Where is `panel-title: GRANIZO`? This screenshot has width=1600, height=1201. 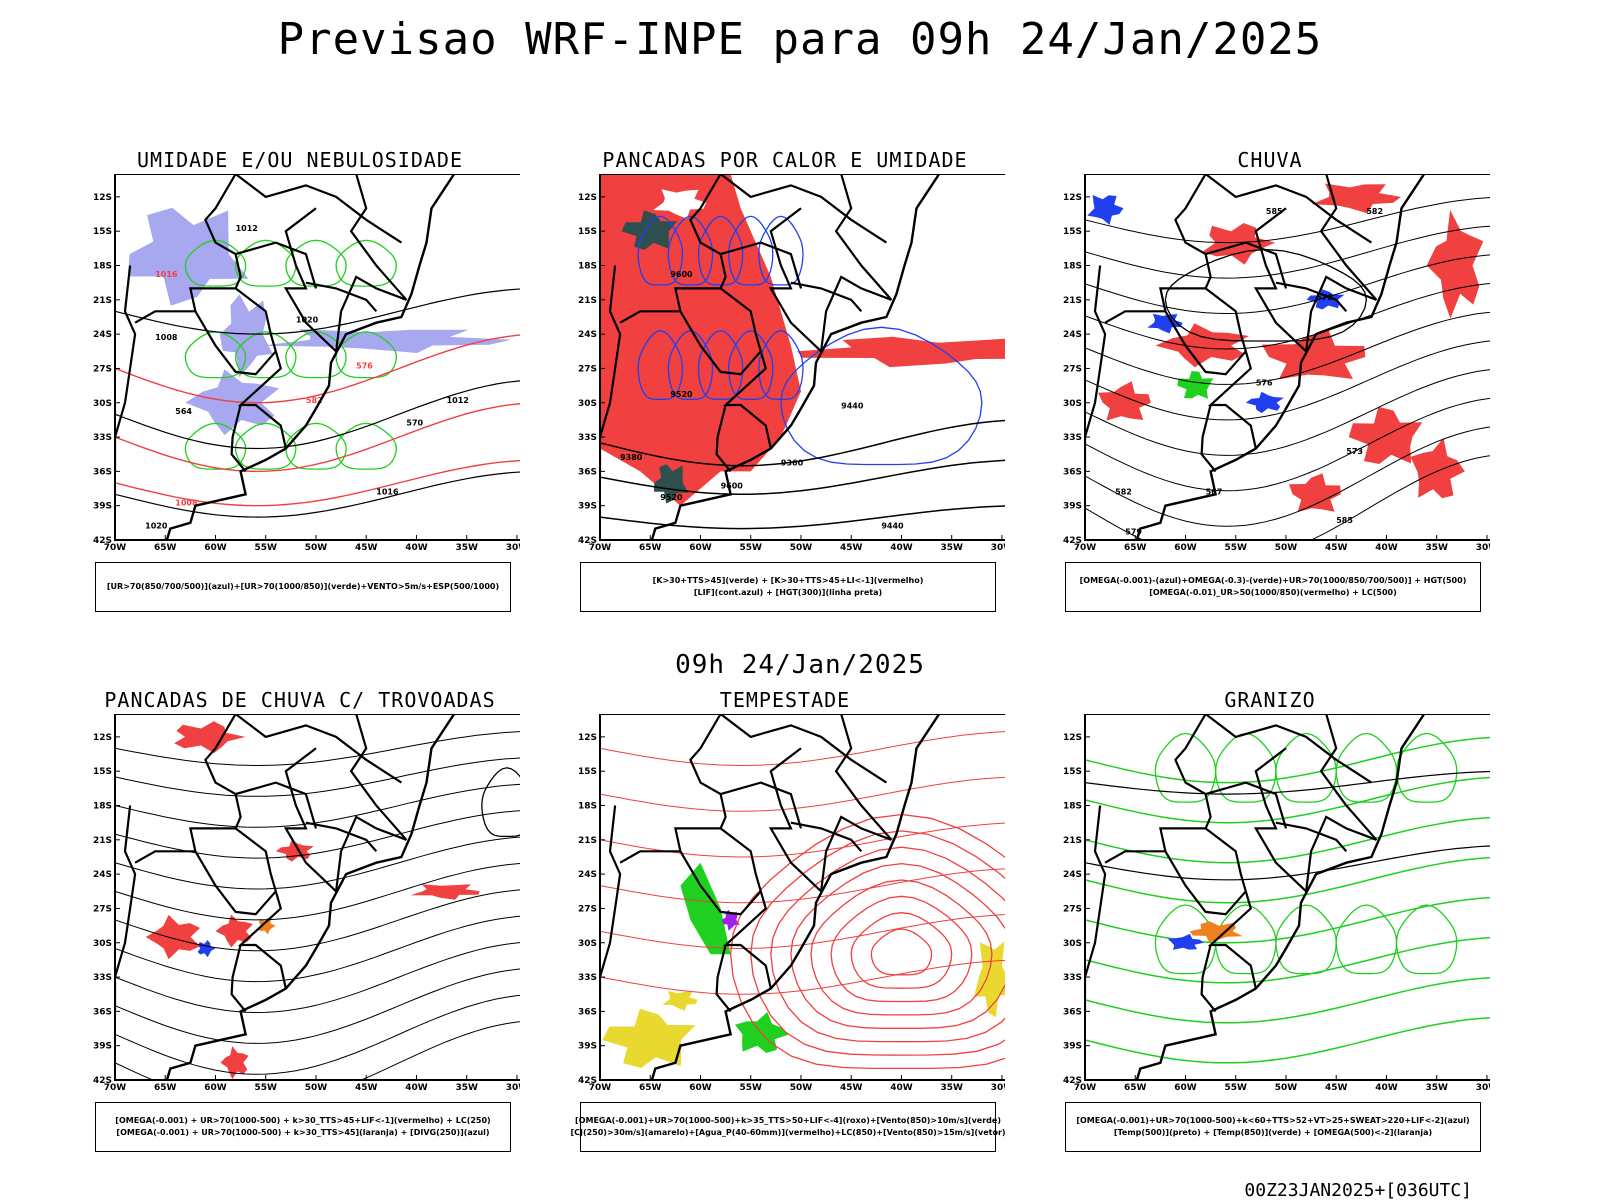 panel-title: GRANIZO is located at coordinates (1270, 700).